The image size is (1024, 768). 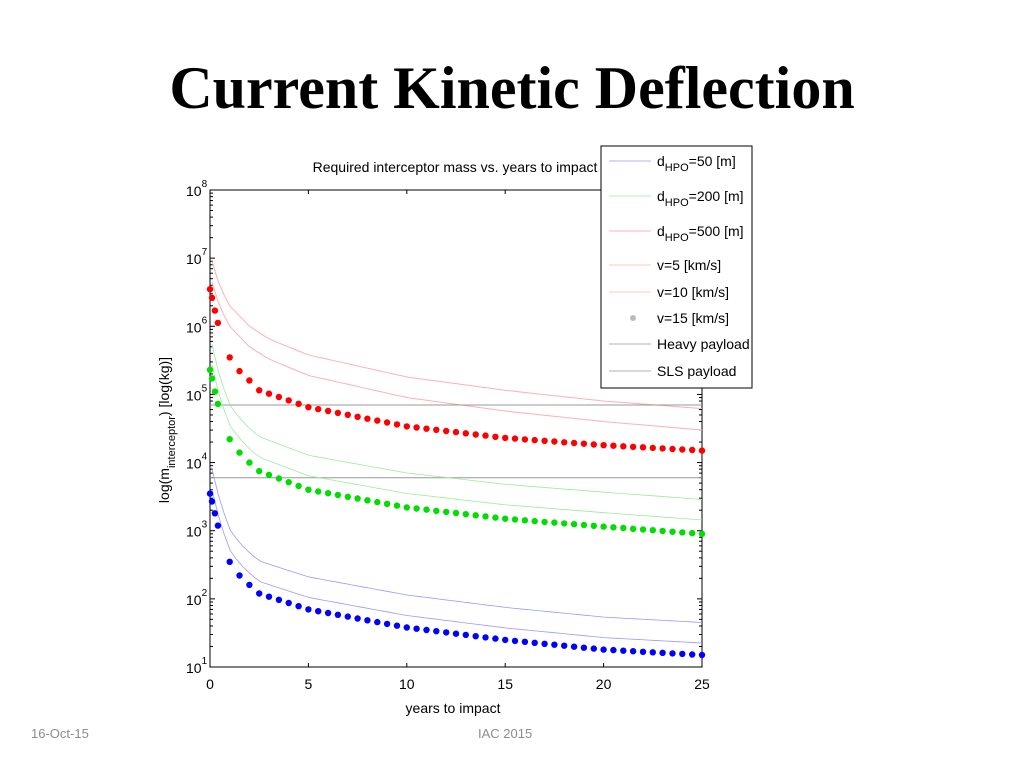 What do you see at coordinates (453, 708) in the screenshot?
I see `x-axis-label: years to impact` at bounding box center [453, 708].